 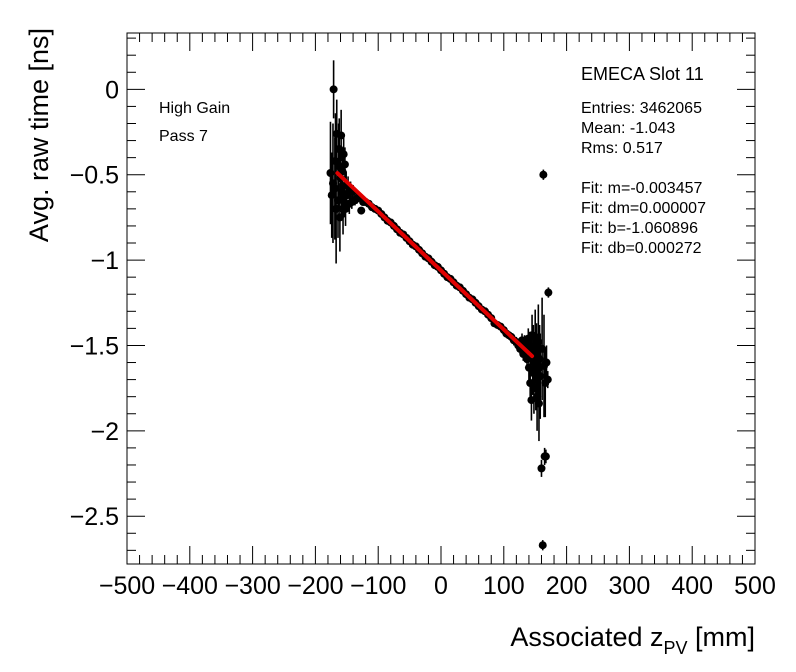 What do you see at coordinates (643, 208) in the screenshot?
I see `stat-fit-dm: Fit: dm=0.000007` at bounding box center [643, 208].